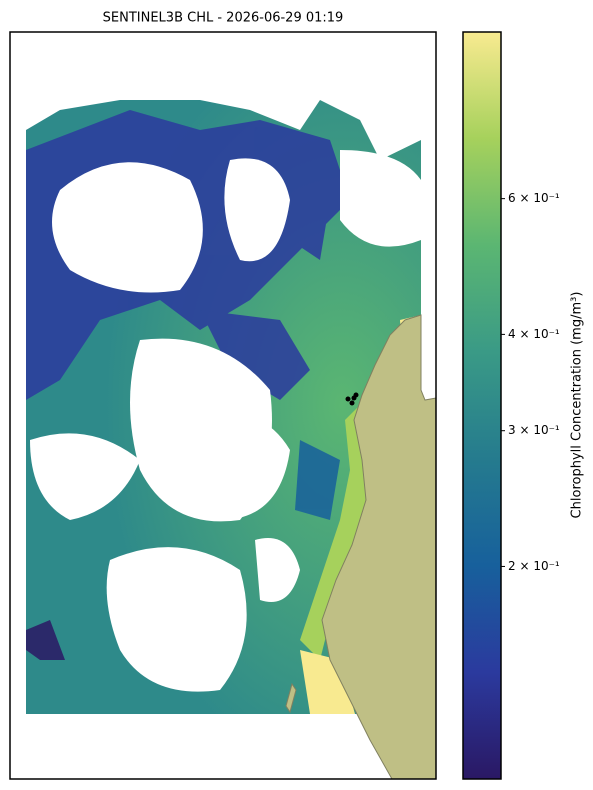 The height and width of the screenshot is (790, 593). I want to click on stations, so click(352, 399).